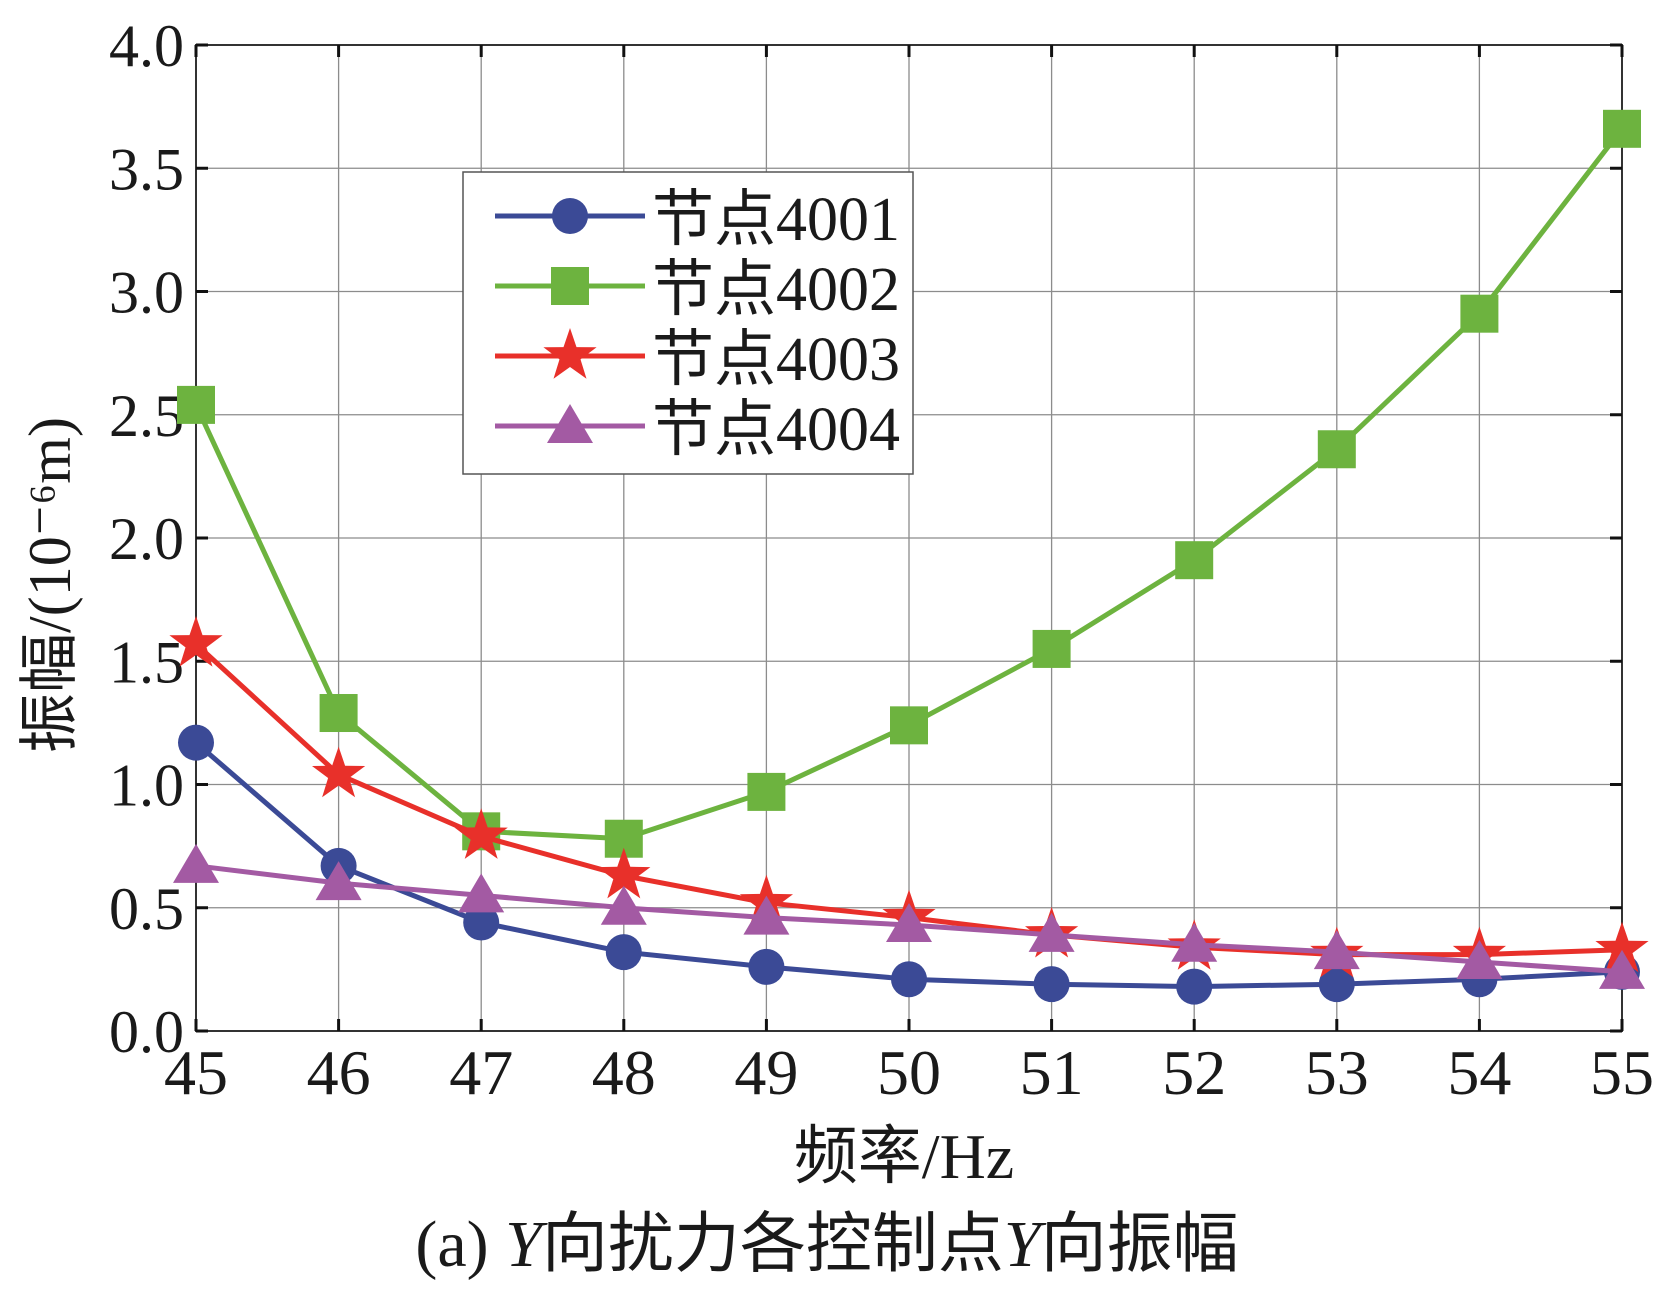  I want to click on x-tick-label: 47, so click(481, 1072).